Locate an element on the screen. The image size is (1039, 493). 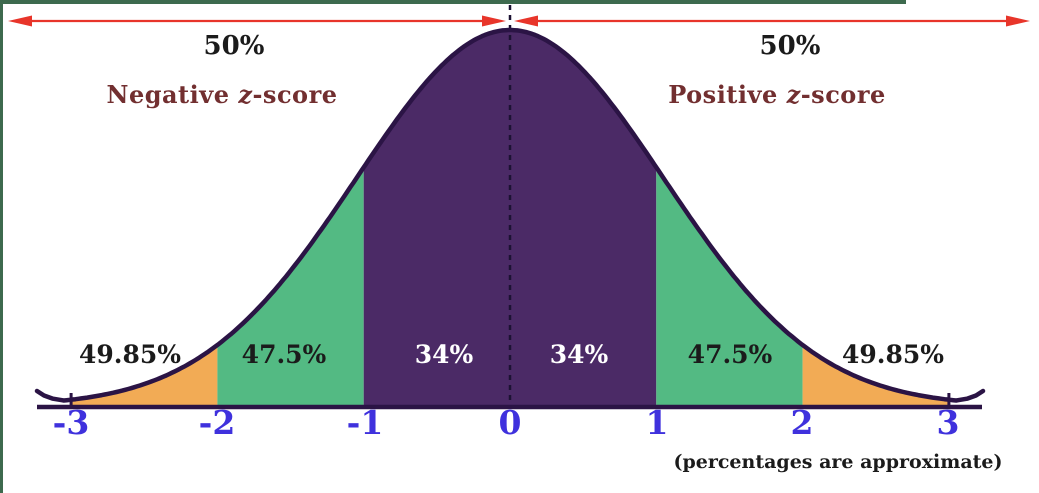
positive-zscore-z: z is located at coordinates (793, 94).